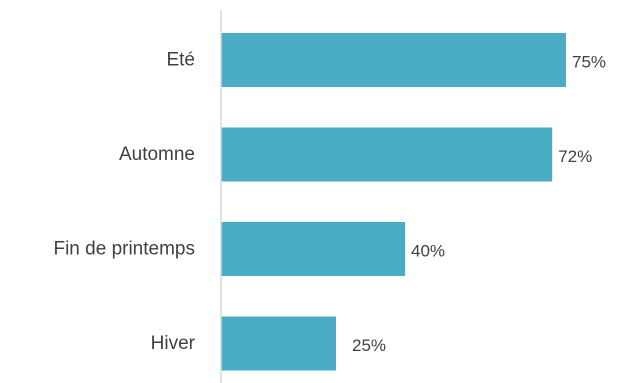 The height and width of the screenshot is (383, 630). What do you see at coordinates (157, 154) in the screenshot?
I see `category-label-automne: Automne` at bounding box center [157, 154].